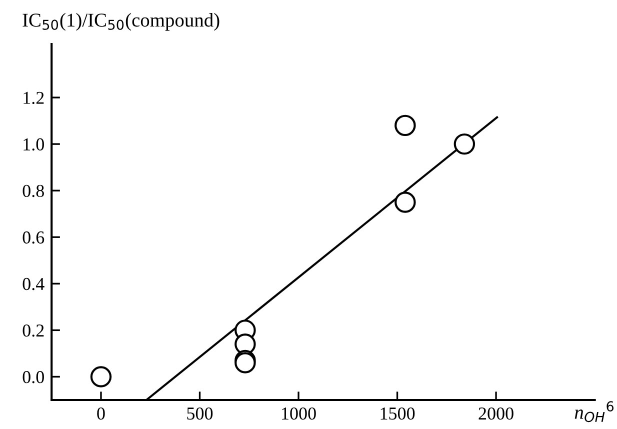  Describe the element at coordinates (121, 22) in the screenshot. I see `y-axis-title: IC$_{50}$(1)/IC$_{50}$(compound)` at that location.